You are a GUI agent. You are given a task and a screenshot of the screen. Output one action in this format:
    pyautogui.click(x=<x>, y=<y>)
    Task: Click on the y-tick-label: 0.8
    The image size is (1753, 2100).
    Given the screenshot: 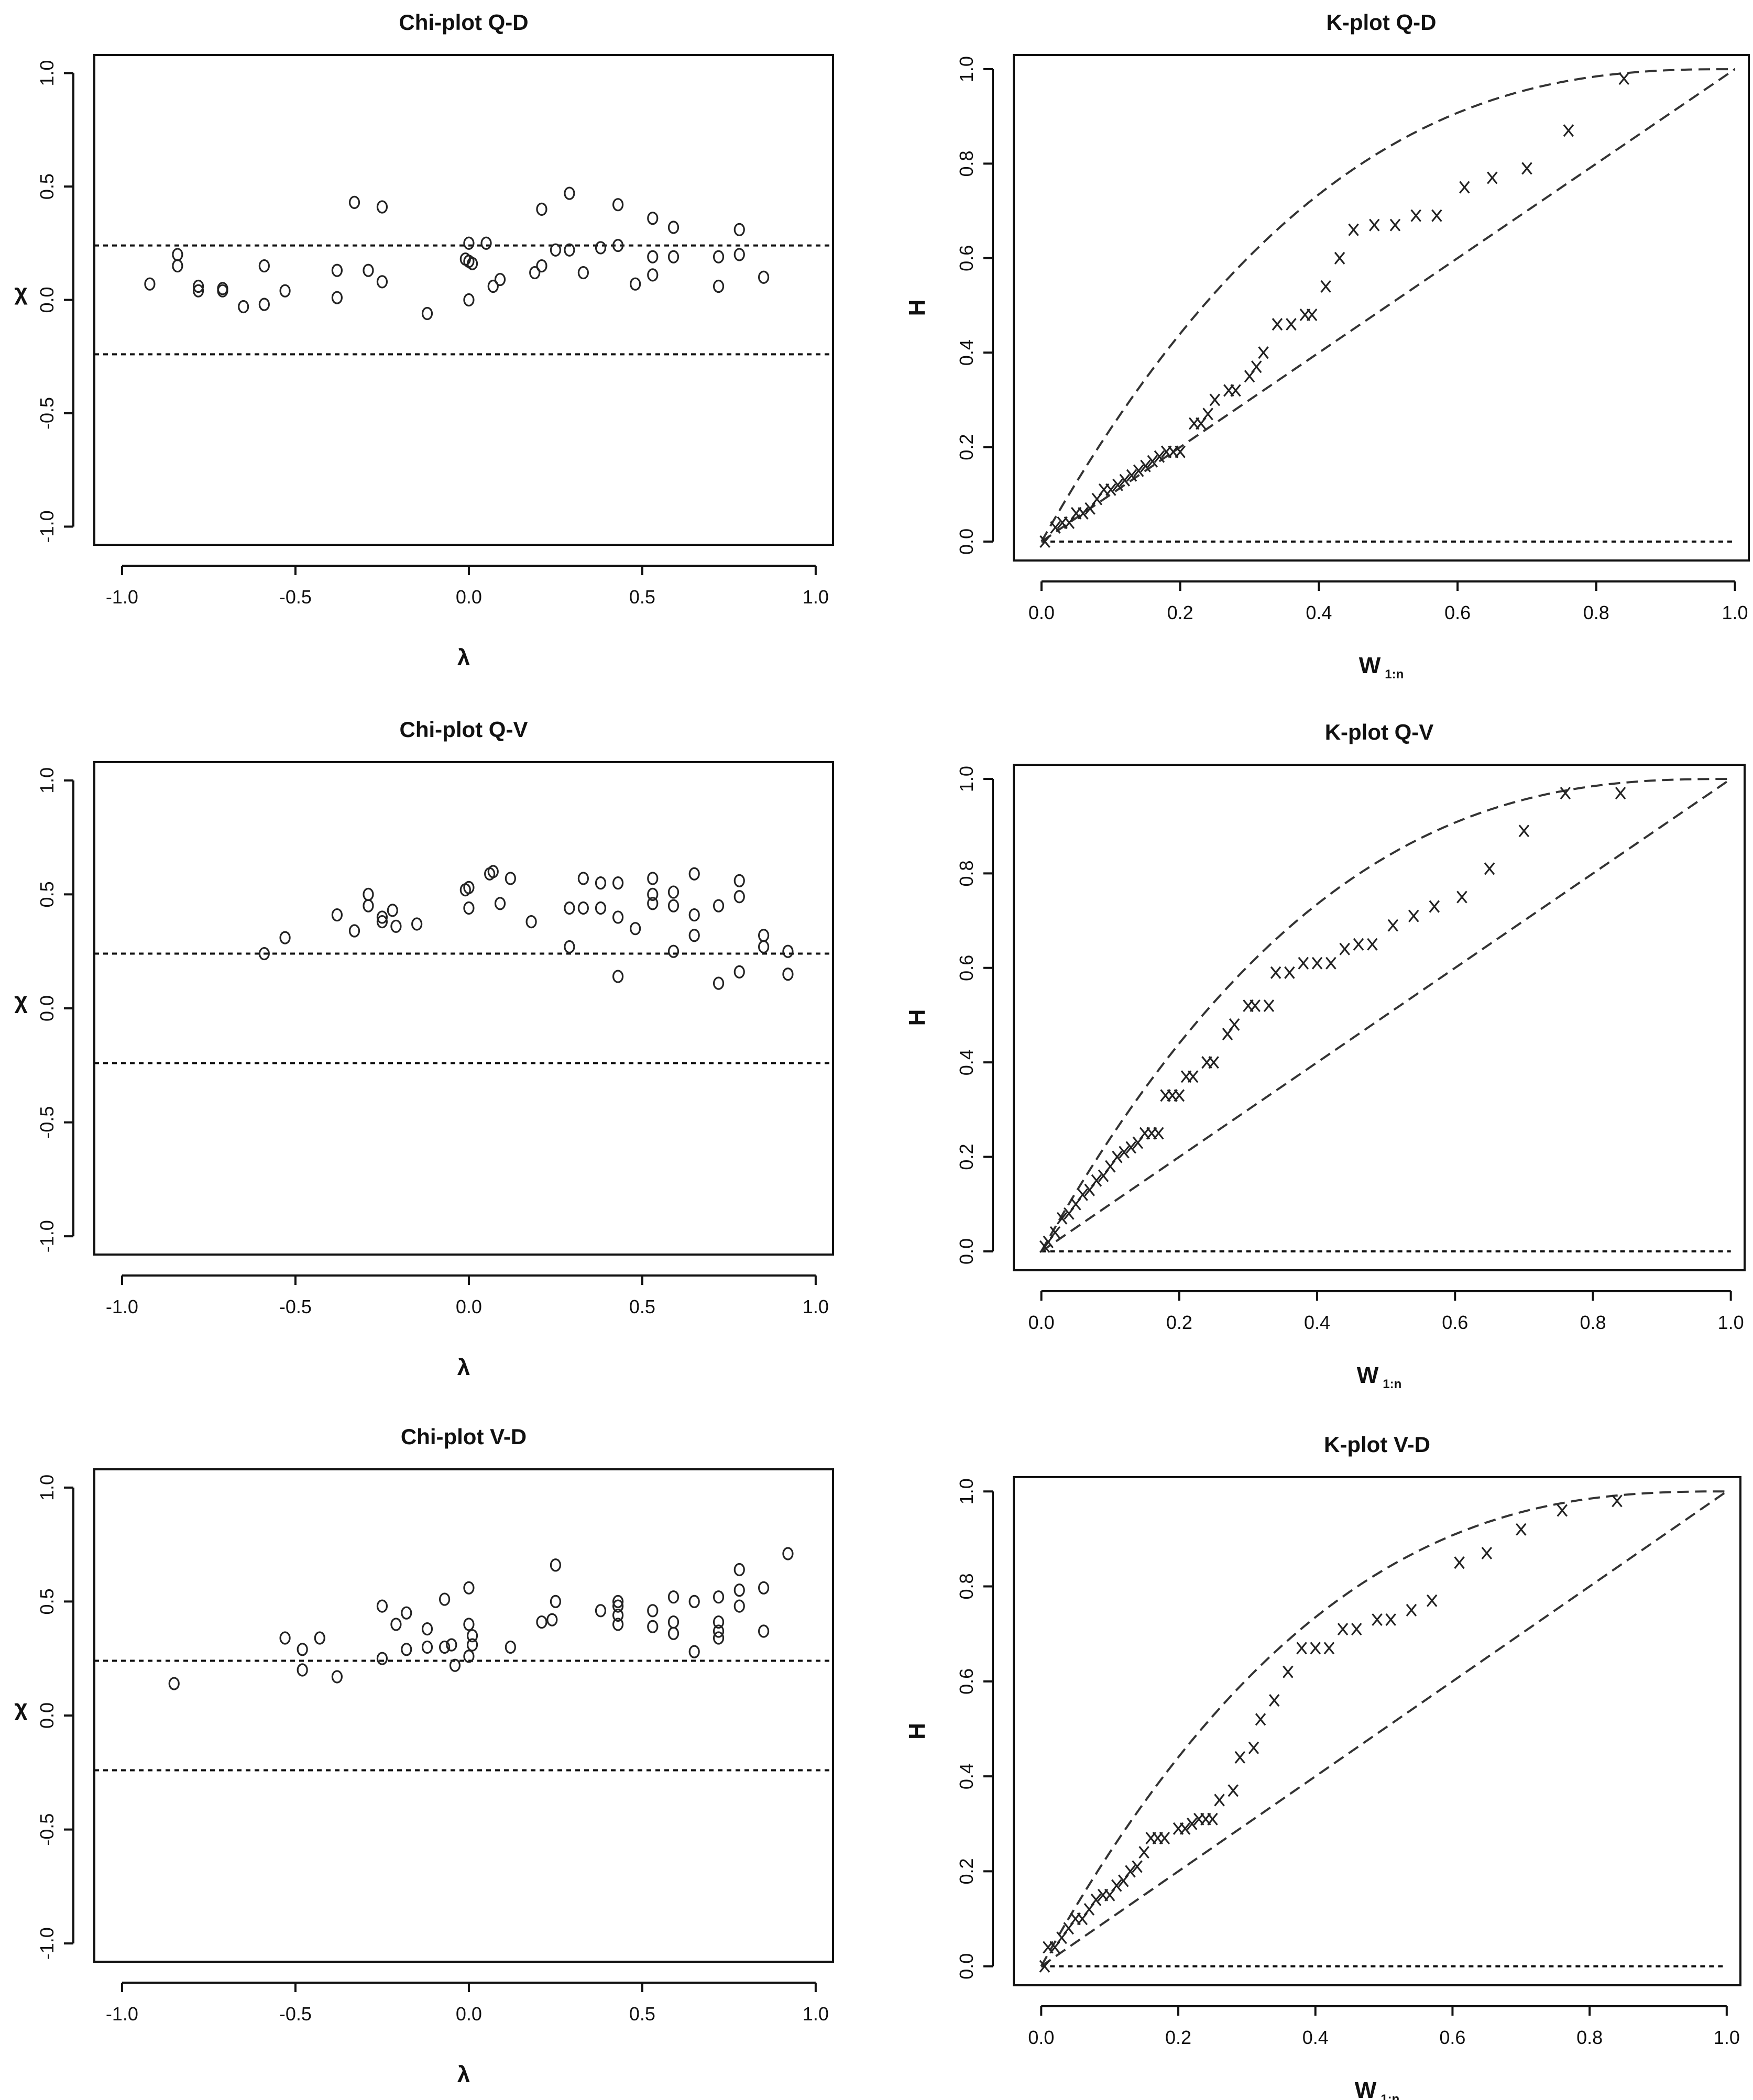 What is the action you would take?
    pyautogui.click(x=967, y=1586)
    